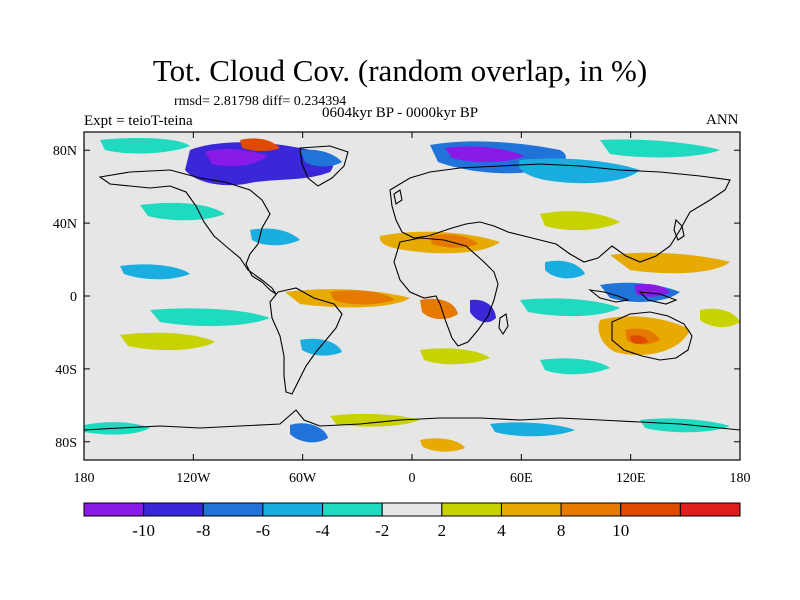  I want to click on lat-tick-label: 0, so click(73, 297).